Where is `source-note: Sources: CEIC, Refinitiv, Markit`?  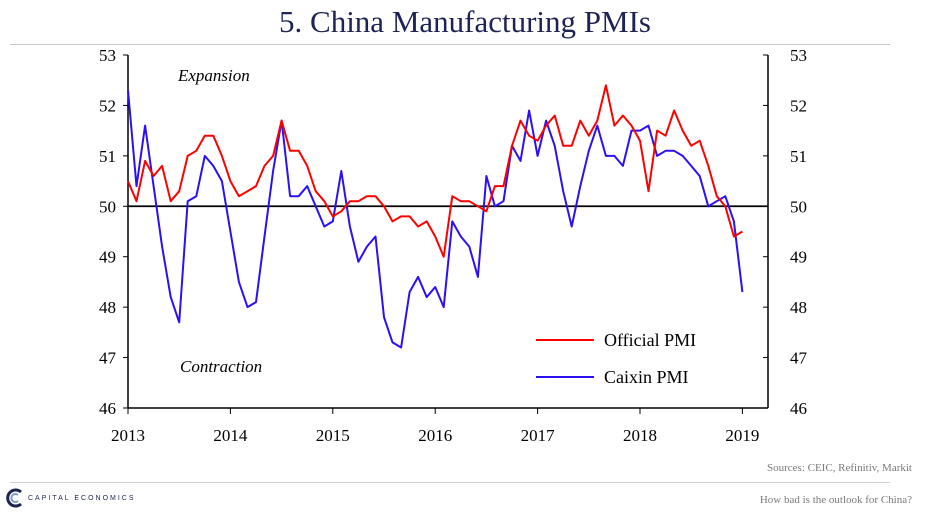 source-note: Sources: CEIC, Refinitiv, Markit is located at coordinates (839, 468).